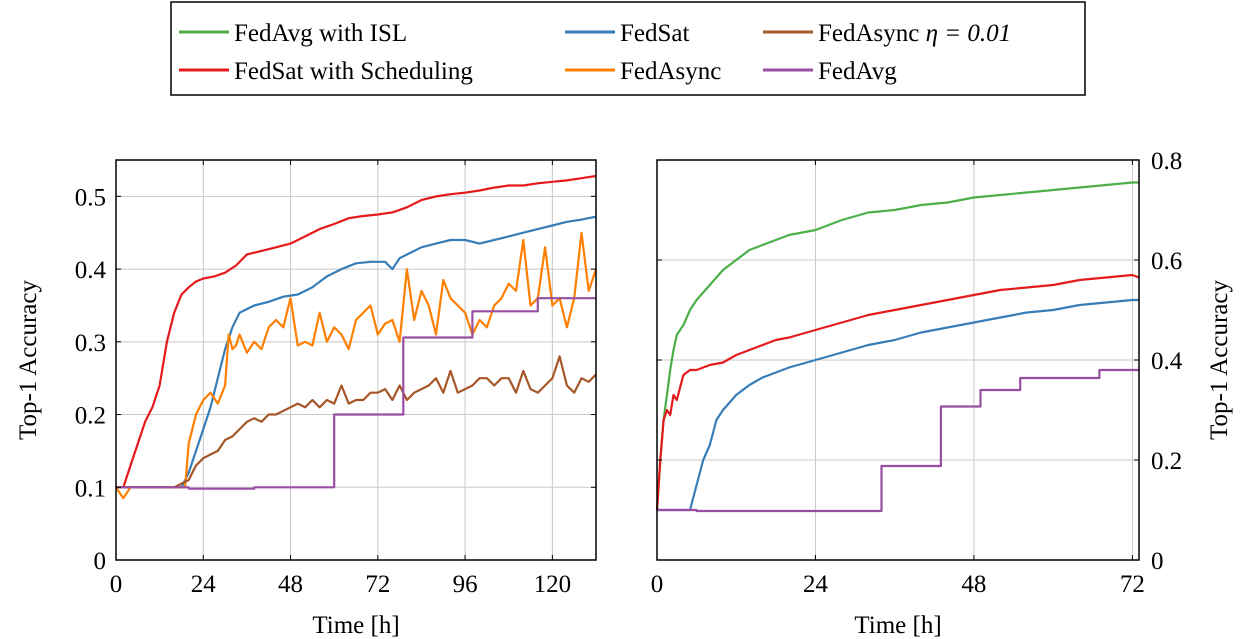 This screenshot has height=639, width=1242. I want to click on legend-entry-fedasync: FedAsync, so click(643, 71).